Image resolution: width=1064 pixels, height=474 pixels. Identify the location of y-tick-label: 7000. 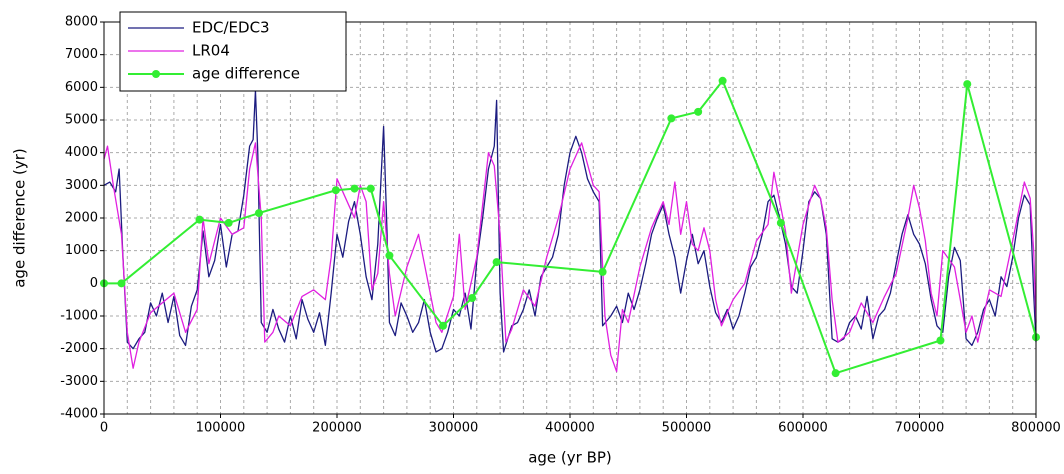
(81, 54).